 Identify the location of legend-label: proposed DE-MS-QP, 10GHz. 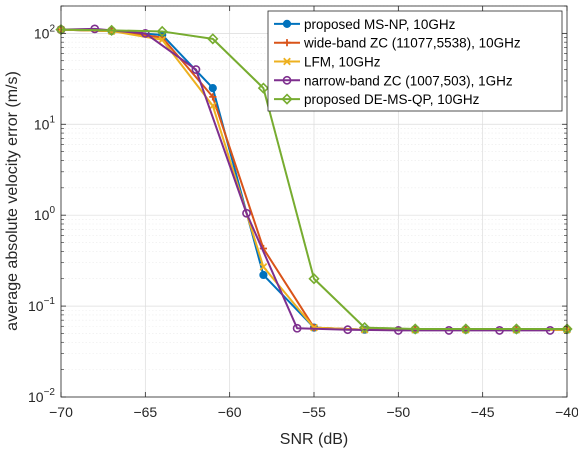
(392, 99).